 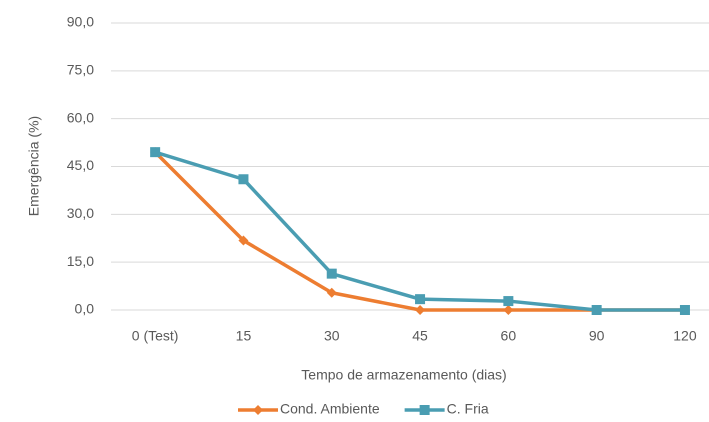 I want to click on y-tick-label: 60,0, so click(x=80, y=117).